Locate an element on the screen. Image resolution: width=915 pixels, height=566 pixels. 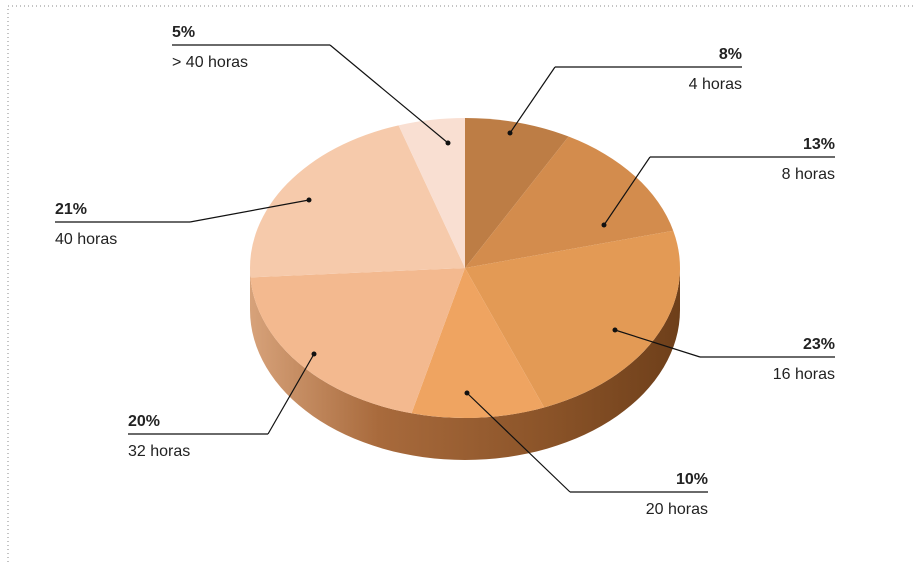
value-label: 20% is located at coordinates (144, 421).